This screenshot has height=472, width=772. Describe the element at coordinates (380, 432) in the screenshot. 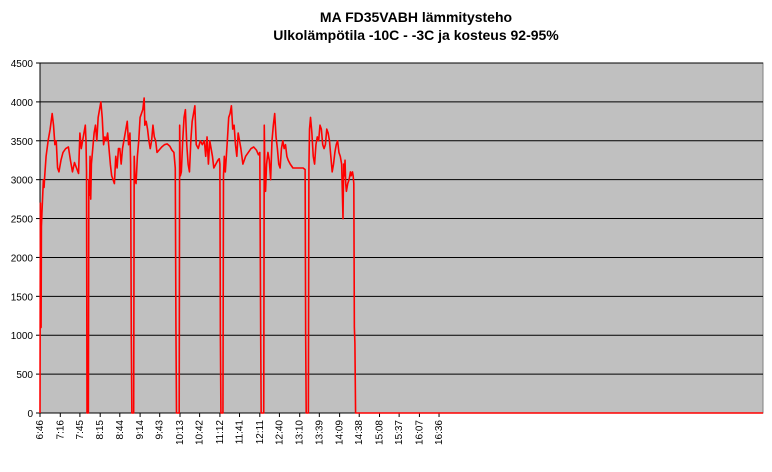

I see `x-tick-label: 15:08` at that location.